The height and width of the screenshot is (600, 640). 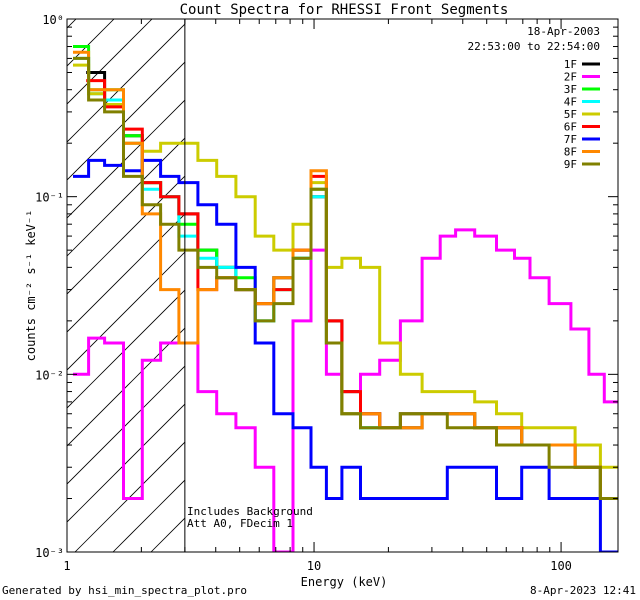 I want to click on y-axis-label-text: counts cm⁻² s⁻¹ keV⁻¹, so click(x=31, y=286).